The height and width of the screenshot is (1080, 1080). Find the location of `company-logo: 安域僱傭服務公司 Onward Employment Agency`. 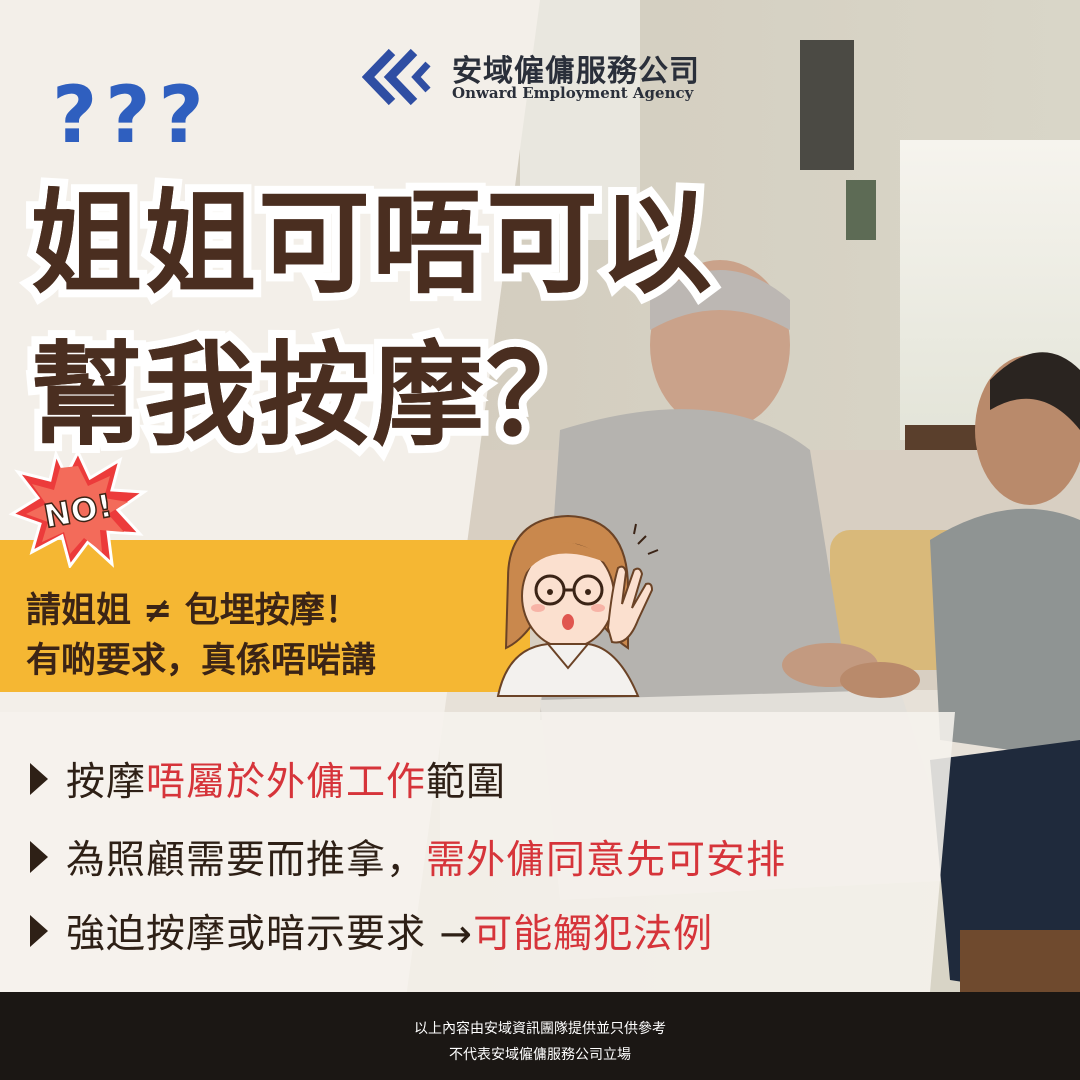

company-logo: 安域僱傭服務公司 Onward Employment Agency is located at coordinates (532, 78).